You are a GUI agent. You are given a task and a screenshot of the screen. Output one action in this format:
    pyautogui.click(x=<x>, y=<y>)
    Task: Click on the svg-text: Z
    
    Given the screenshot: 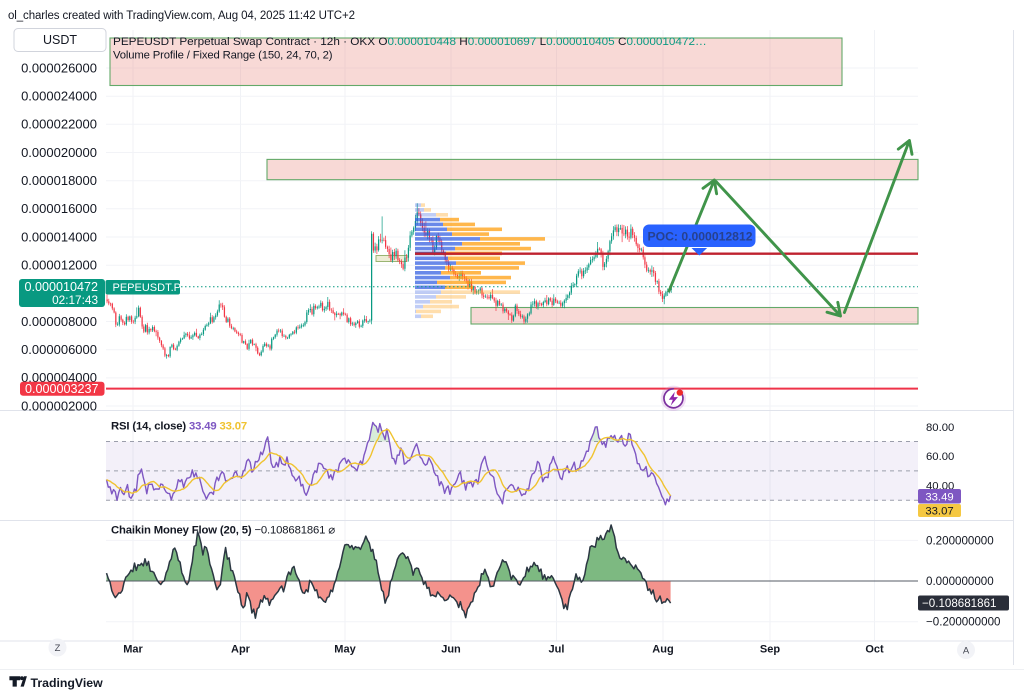 What is the action you would take?
    pyautogui.click(x=58, y=648)
    